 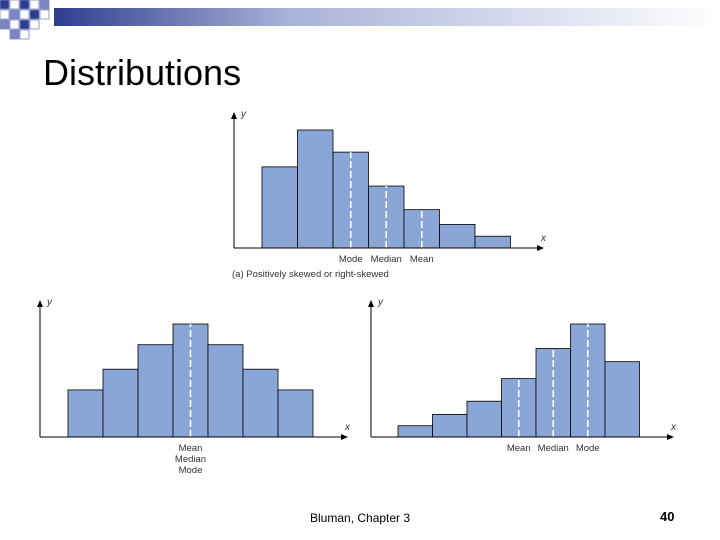 What do you see at coordinates (142, 72) in the screenshot?
I see `slide-title: Distributions` at bounding box center [142, 72].